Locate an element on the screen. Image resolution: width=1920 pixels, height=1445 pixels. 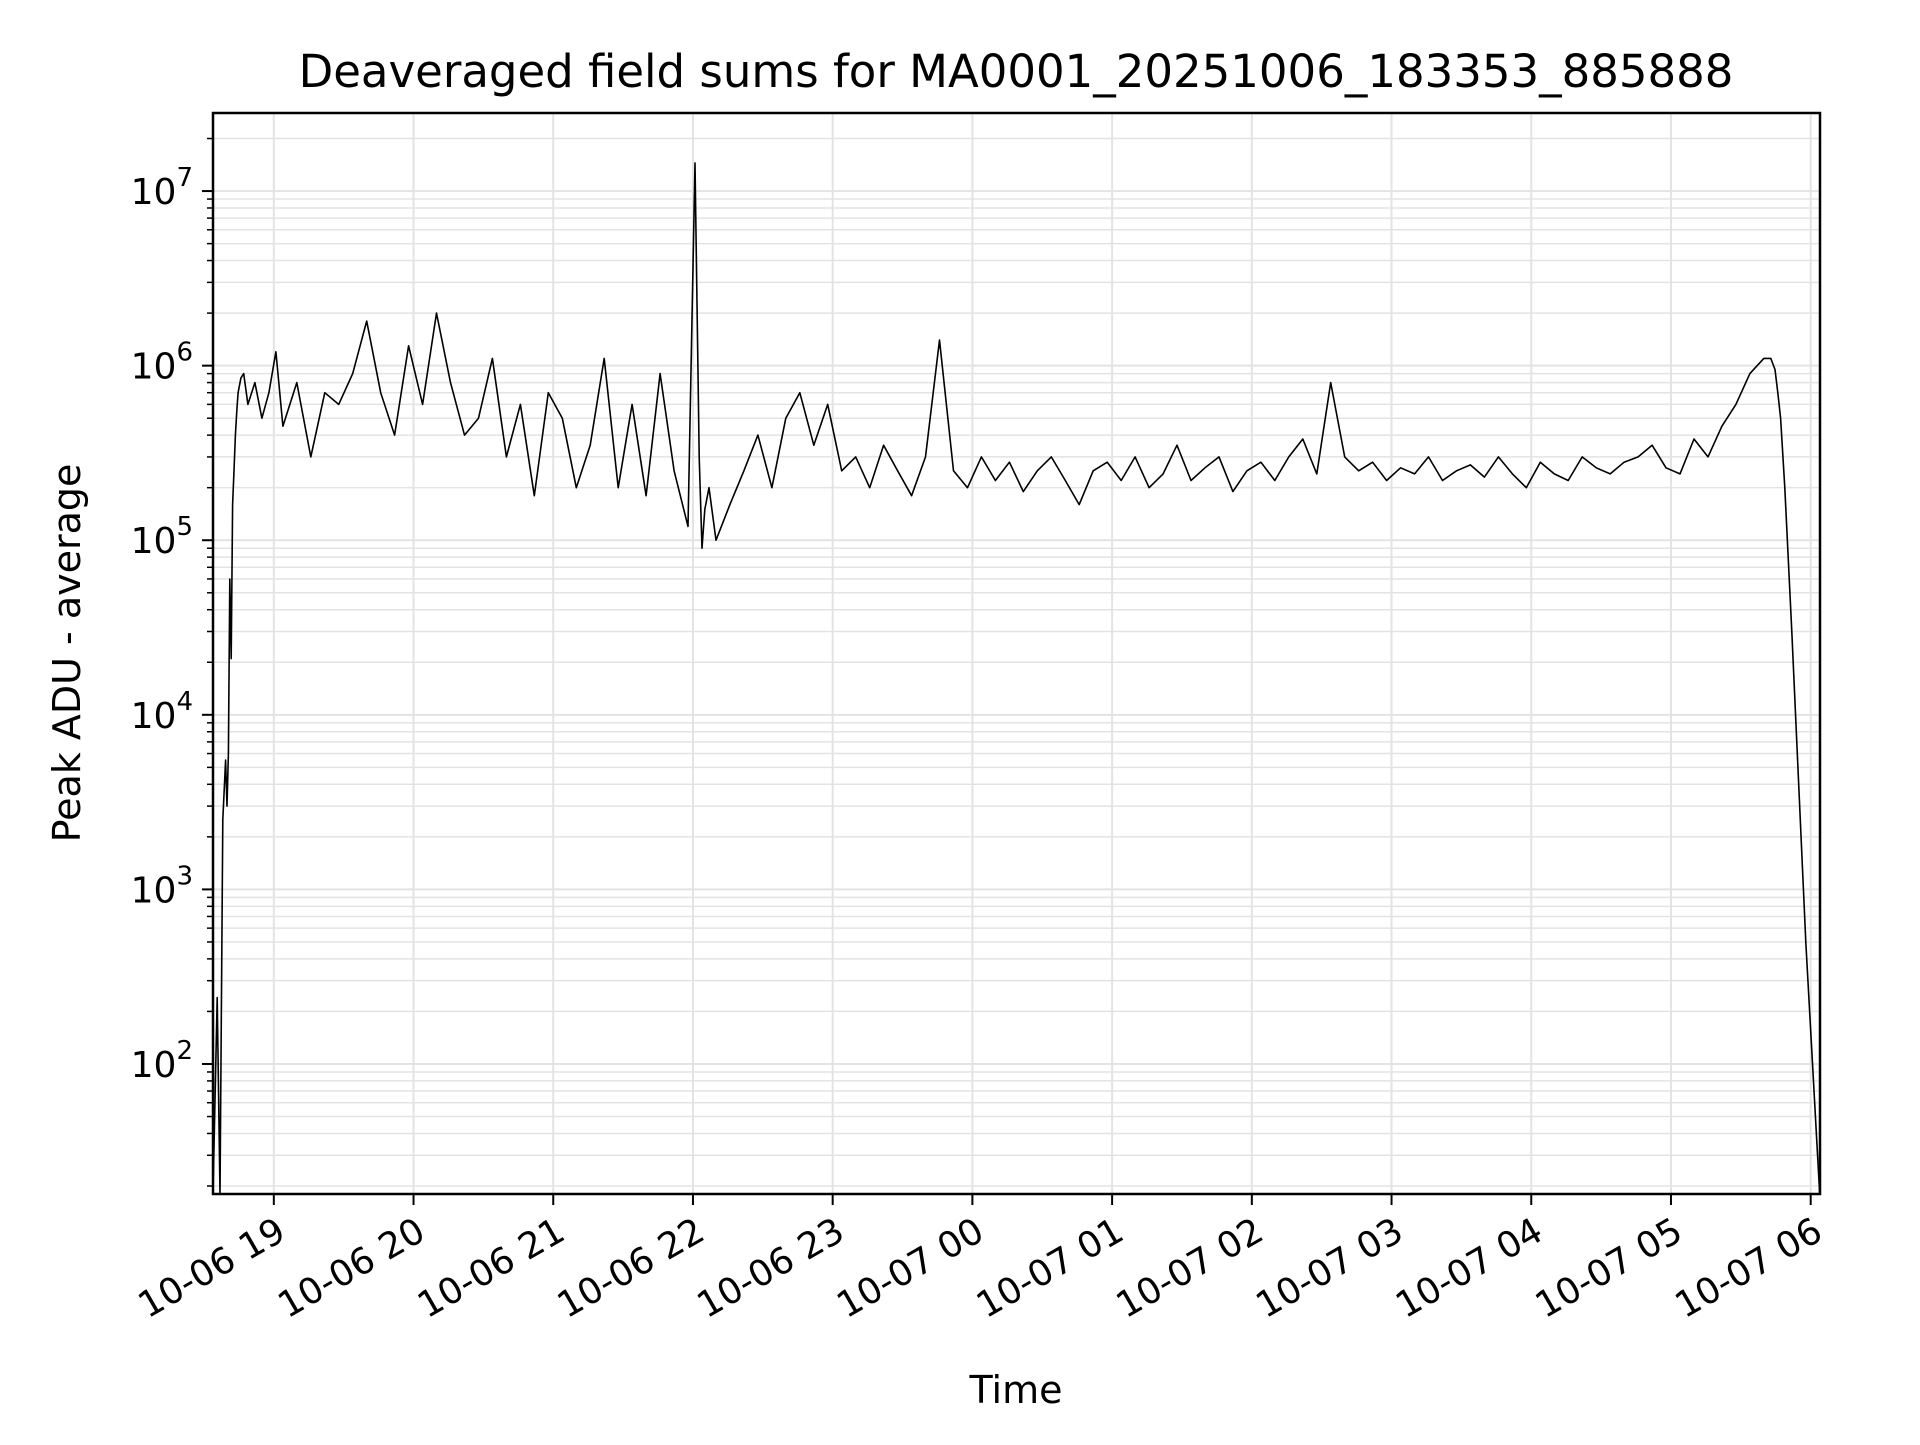
y-tick-label: 10³ is located at coordinates (162, 886).